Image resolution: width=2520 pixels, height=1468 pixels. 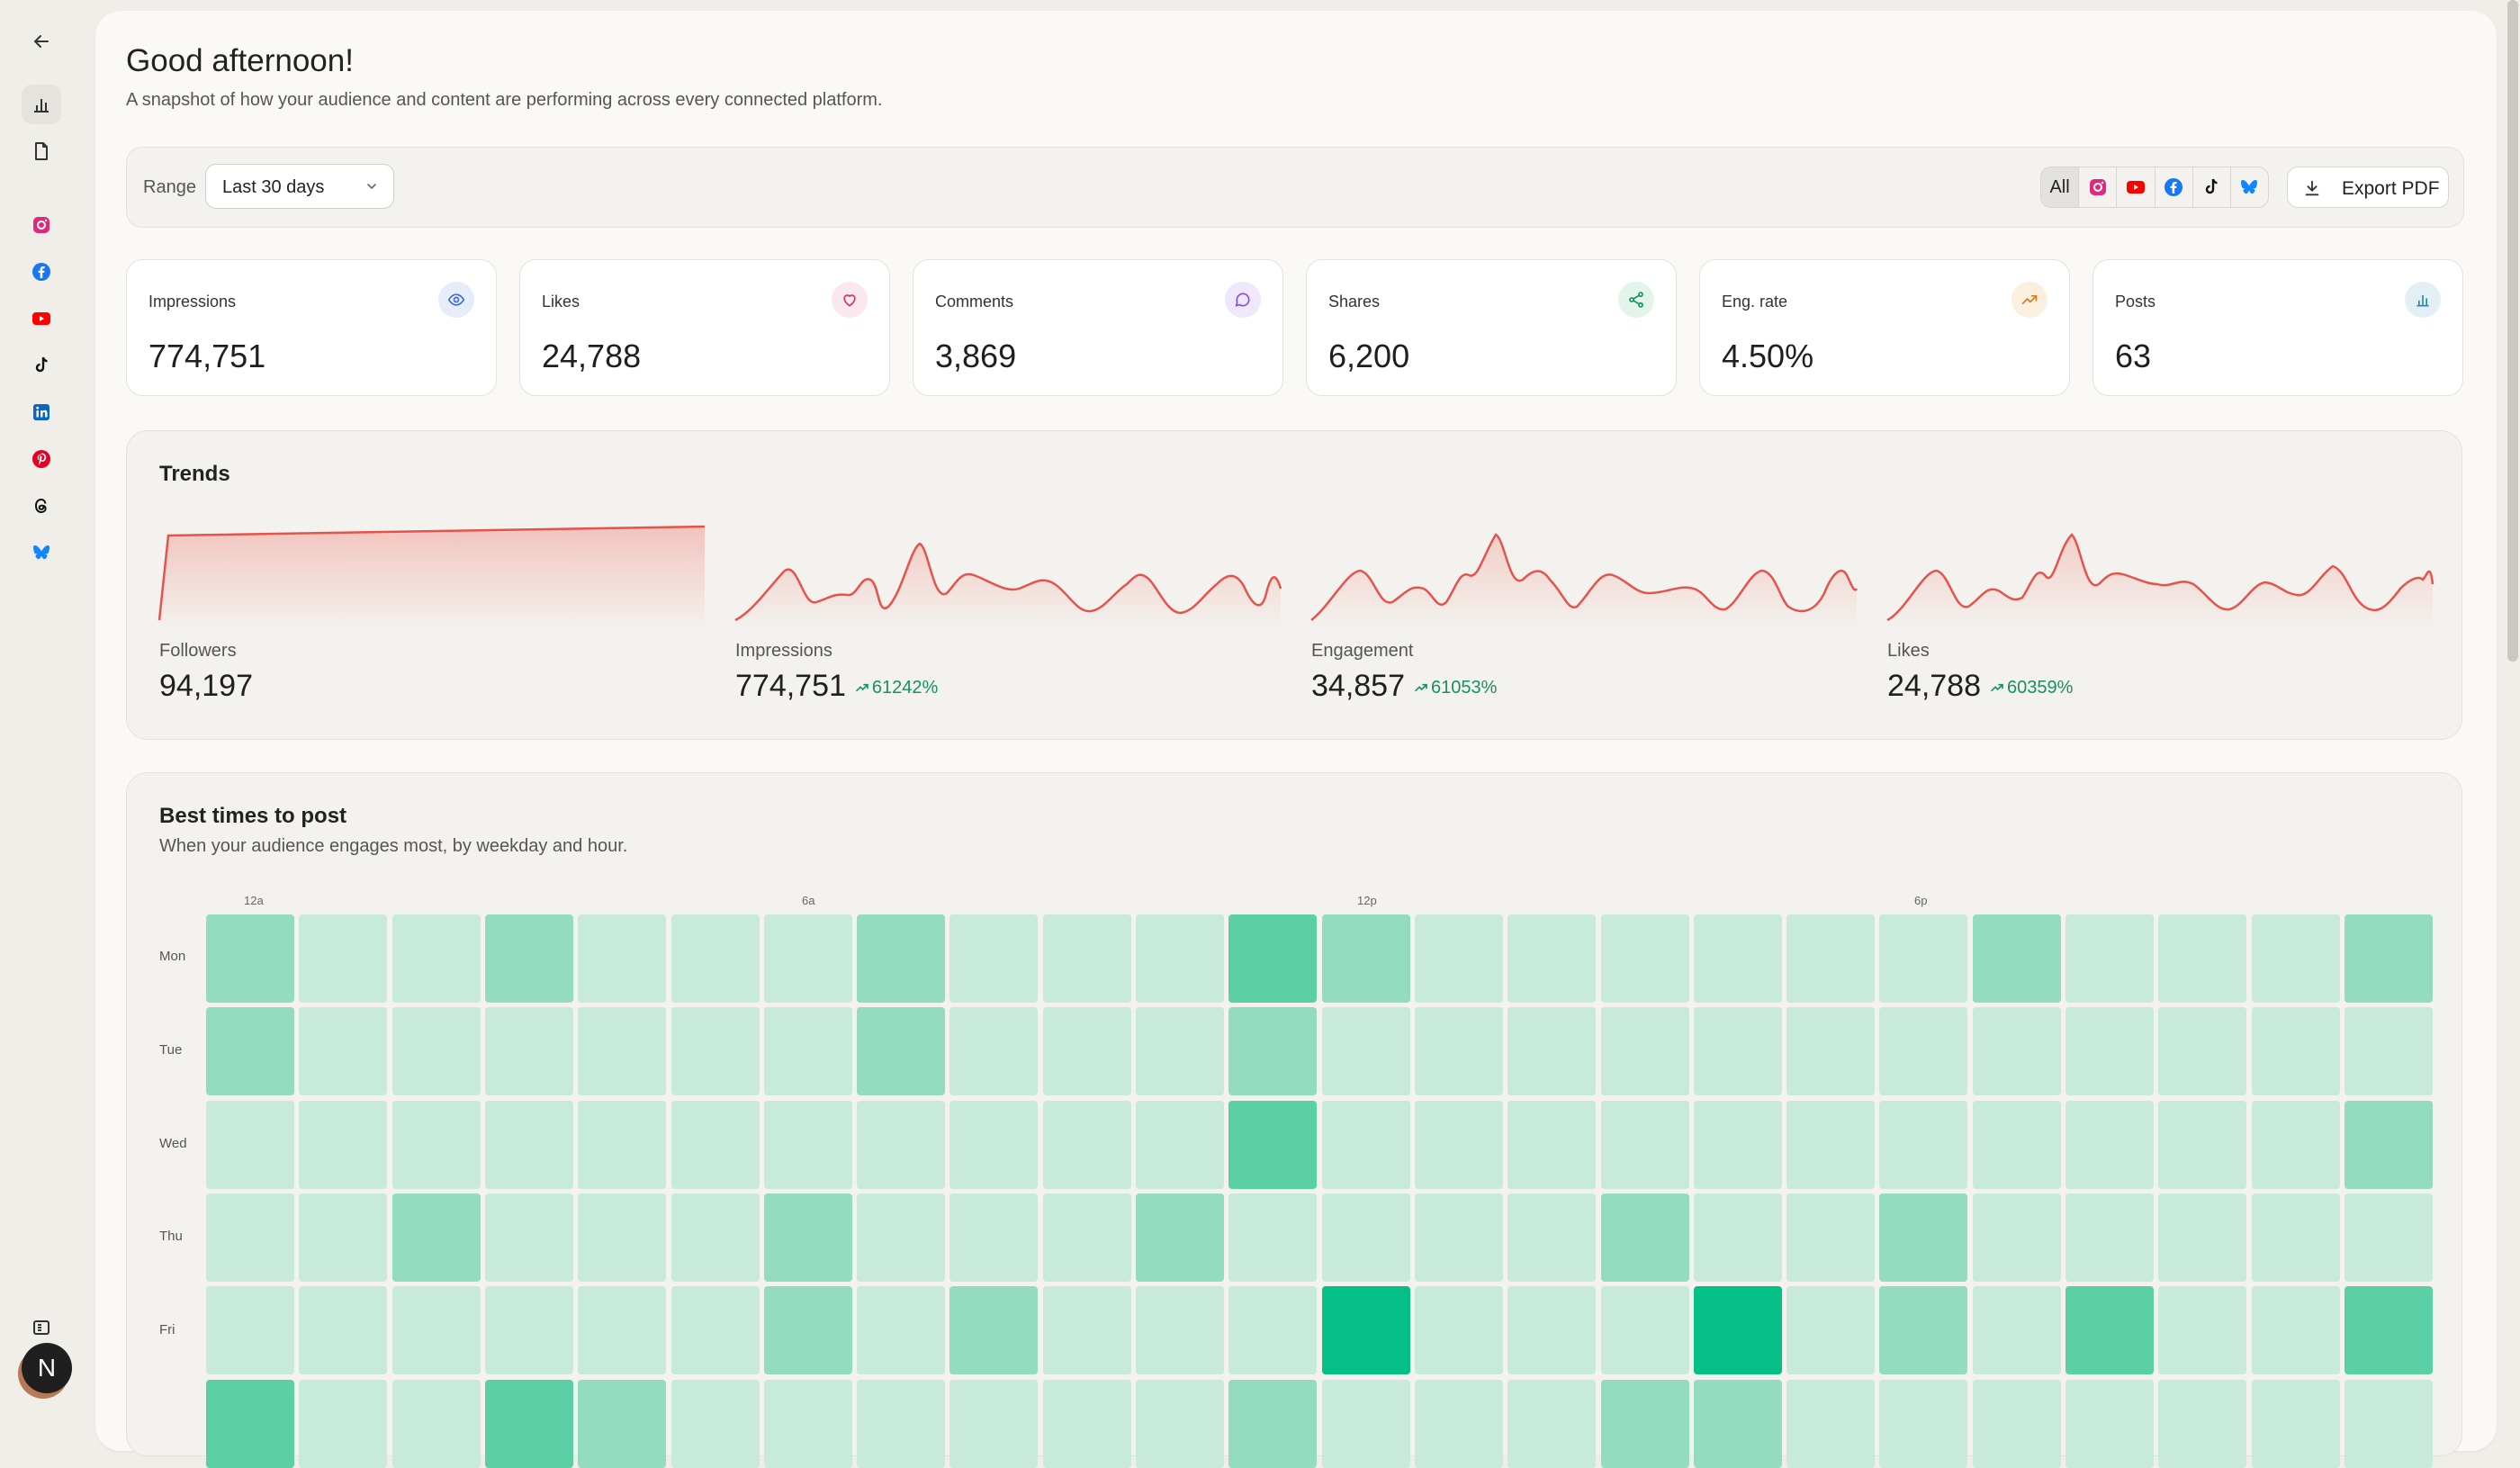 I want to click on nav-pinterest, so click(x=42, y=459).